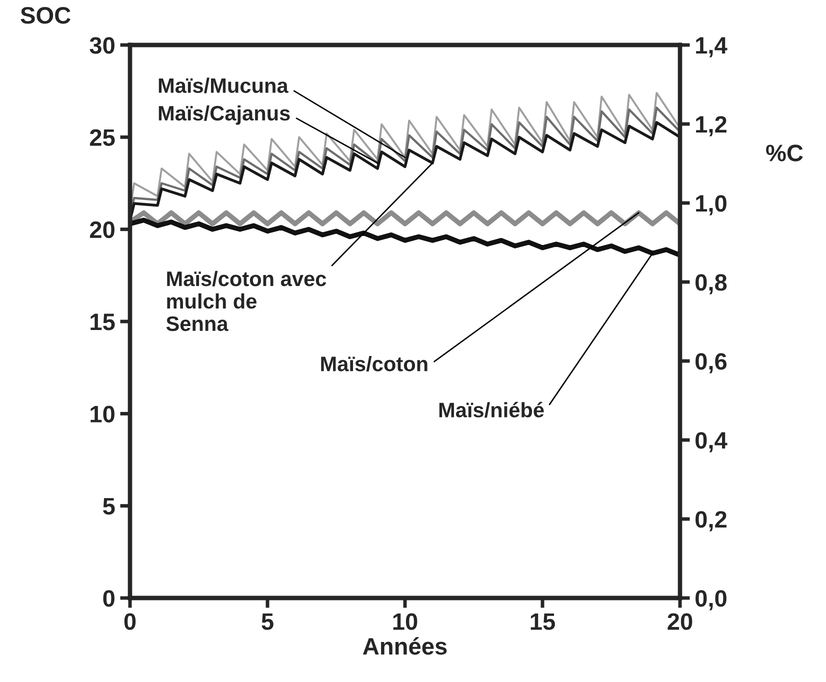  I want to click on y-tick-label: 25, so click(102, 137).